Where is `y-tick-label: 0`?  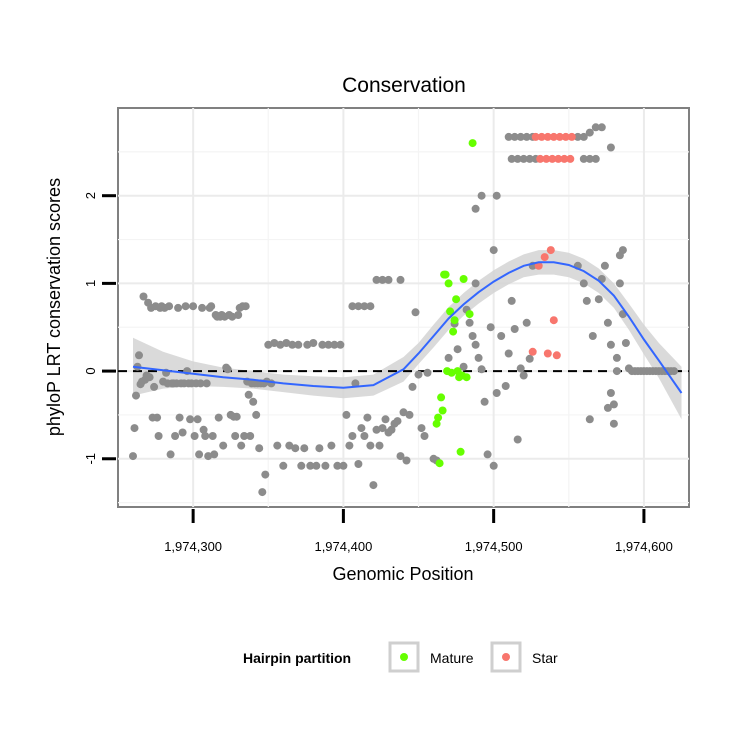 y-tick-label: 0 is located at coordinates (90, 370).